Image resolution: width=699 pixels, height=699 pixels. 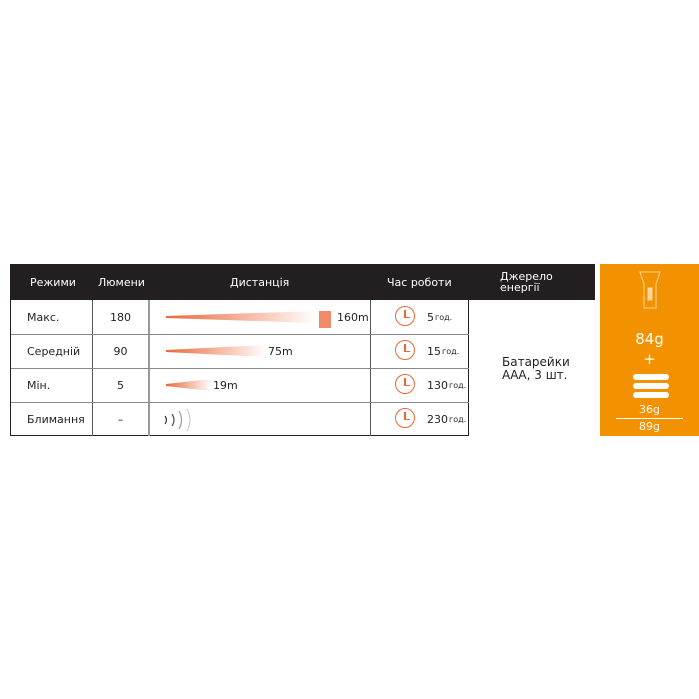 I want to click on header-runtime: Час роботи, so click(x=419, y=282).